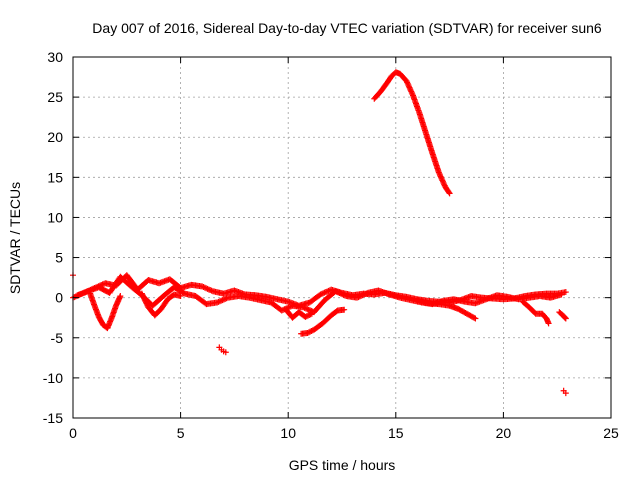 The height and width of the screenshot is (480, 640). What do you see at coordinates (611, 433) in the screenshot?
I see `x-tick-label: 25` at bounding box center [611, 433].